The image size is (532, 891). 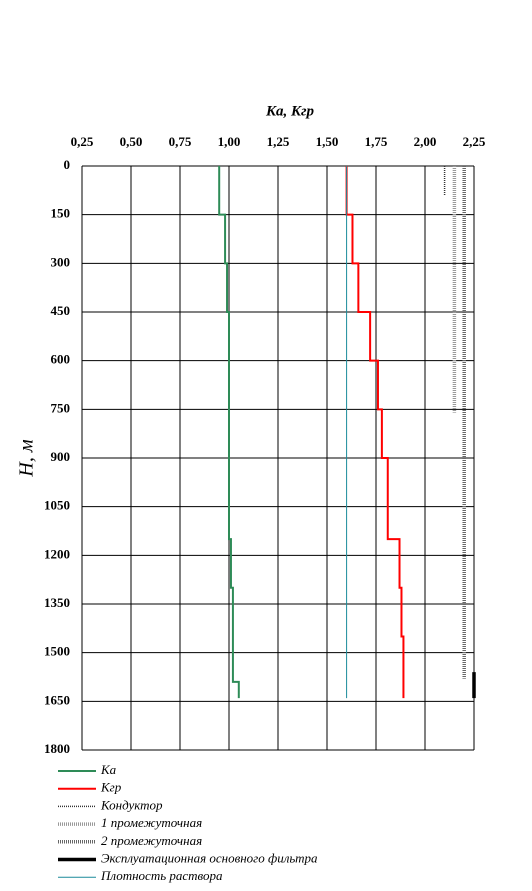 I want to click on y-tick-label: 1350, so click(x=57, y=602).